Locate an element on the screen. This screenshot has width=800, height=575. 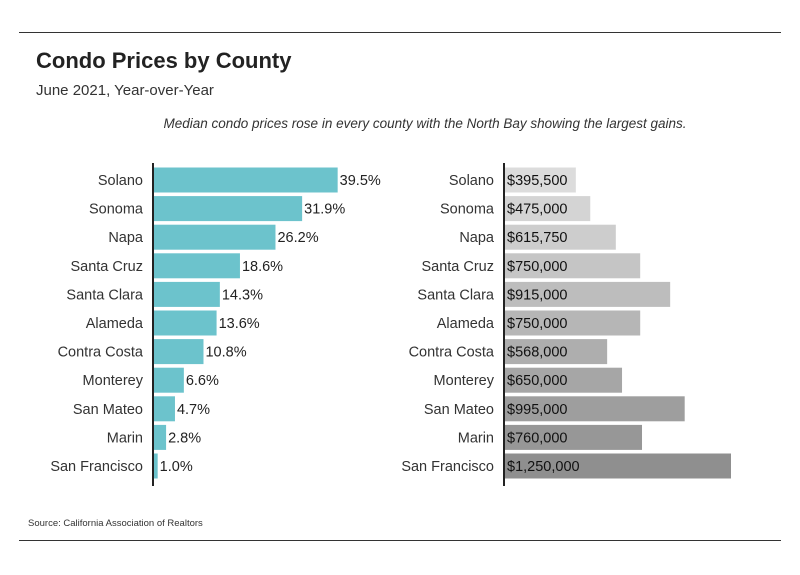
pct-category-label: Monterey is located at coordinates (113, 381).